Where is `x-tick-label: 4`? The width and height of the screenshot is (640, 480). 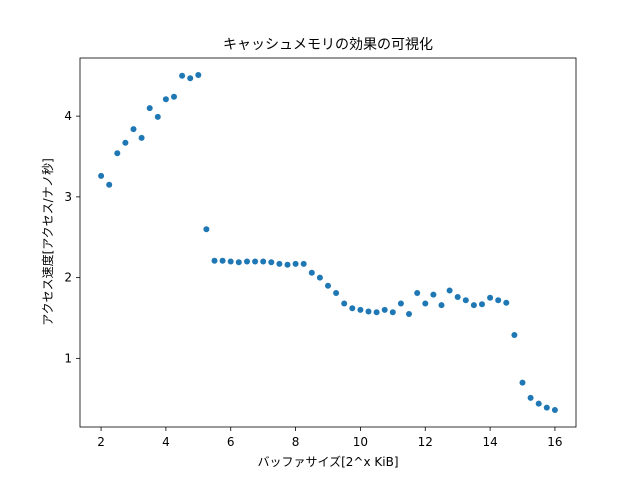
x-tick-label: 4 is located at coordinates (166, 442).